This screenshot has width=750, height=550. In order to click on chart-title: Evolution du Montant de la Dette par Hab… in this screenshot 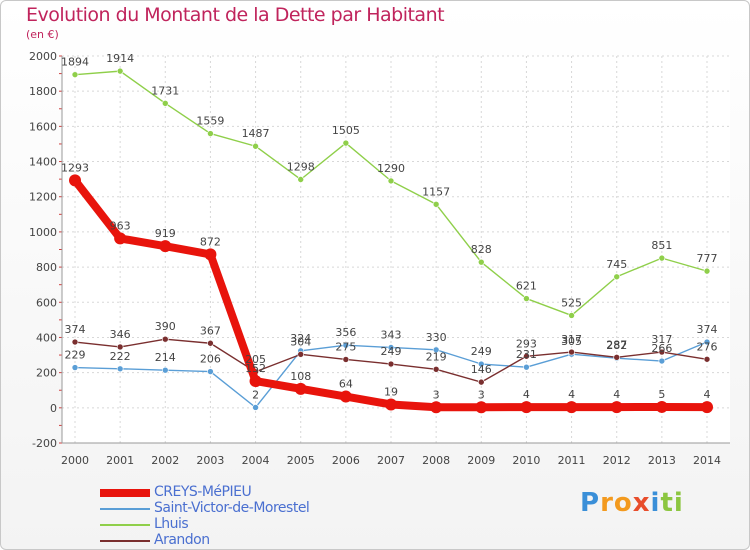, I will do `click(235, 15)`.